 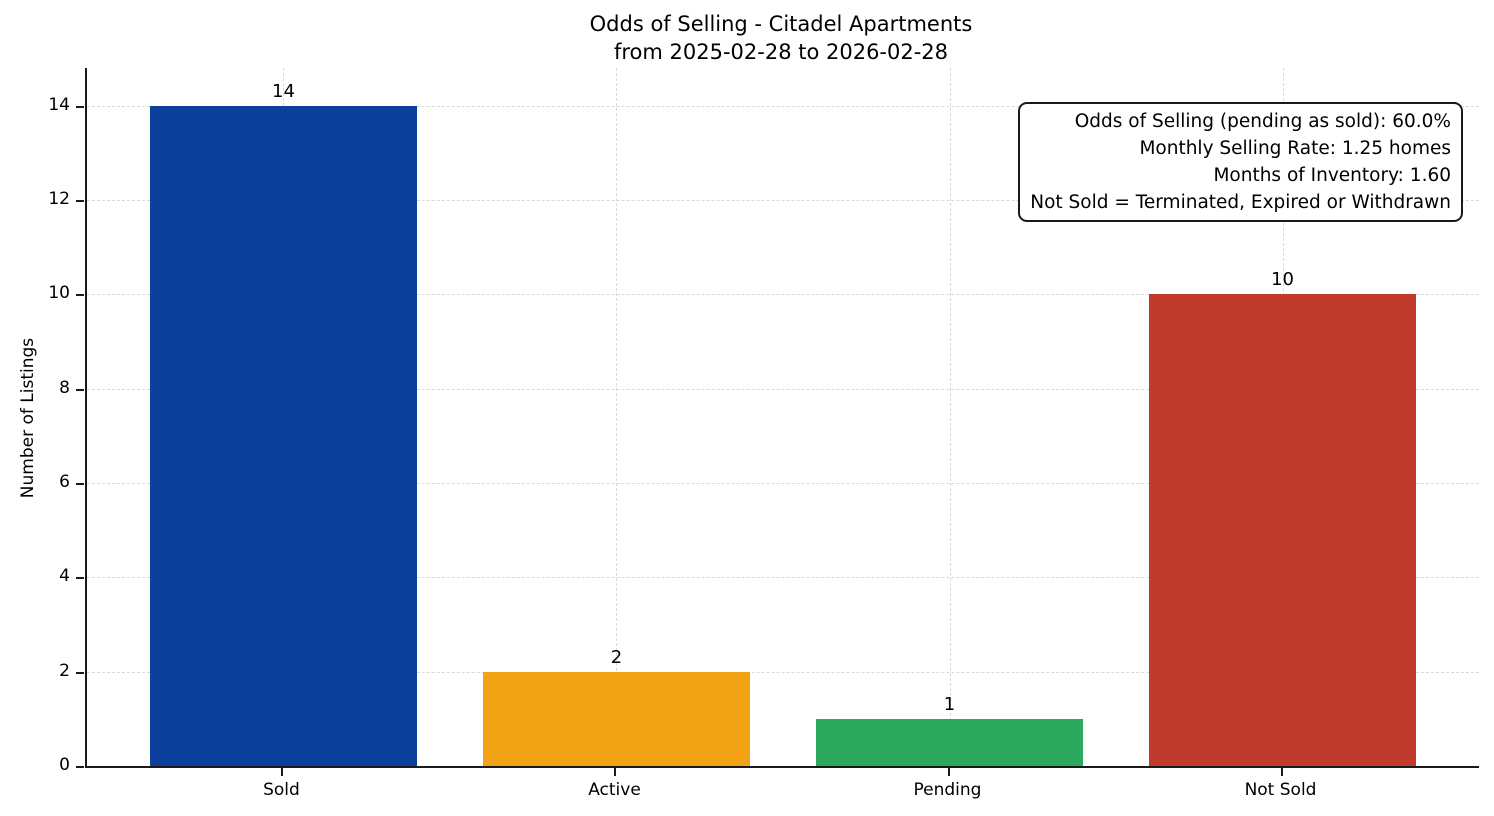 What do you see at coordinates (1295, 148) in the screenshot?
I see `annotation-line-rate: Monthly Selling Rate: 1.25 homes` at bounding box center [1295, 148].